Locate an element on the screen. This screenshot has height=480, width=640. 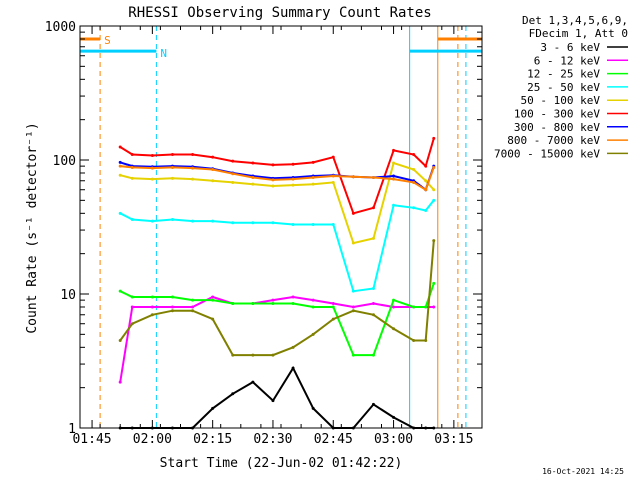
y-tick-label: 1000 is located at coordinates (60, 27).